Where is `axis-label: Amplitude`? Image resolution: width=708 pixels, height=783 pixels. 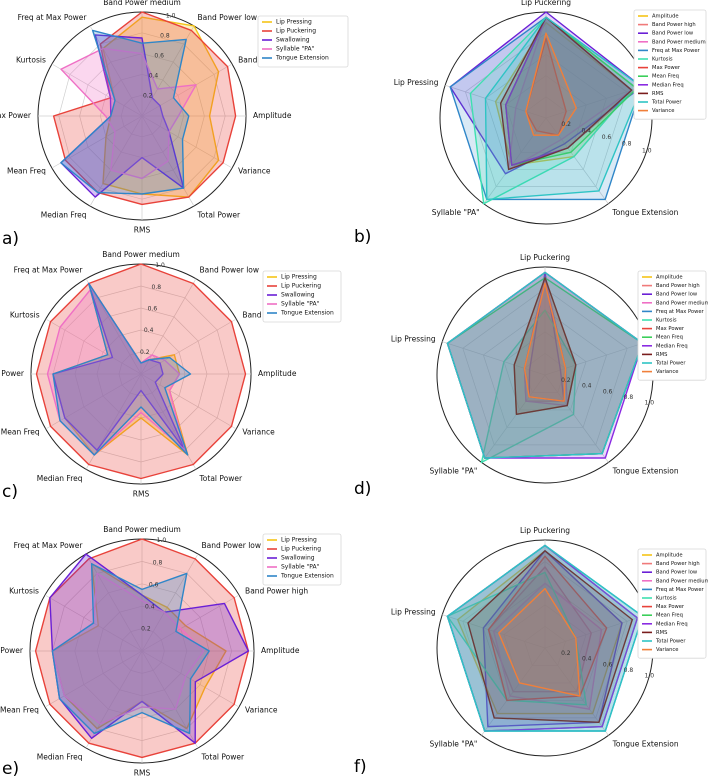
axis-label: Amplitude is located at coordinates (272, 115).